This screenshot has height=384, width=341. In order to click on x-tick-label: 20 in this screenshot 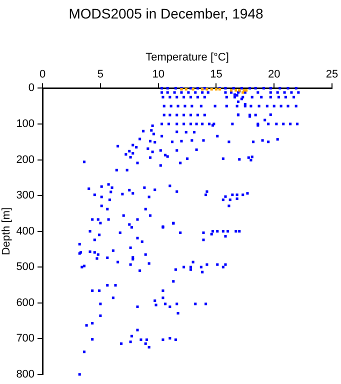, I will do `click(274, 74)`.